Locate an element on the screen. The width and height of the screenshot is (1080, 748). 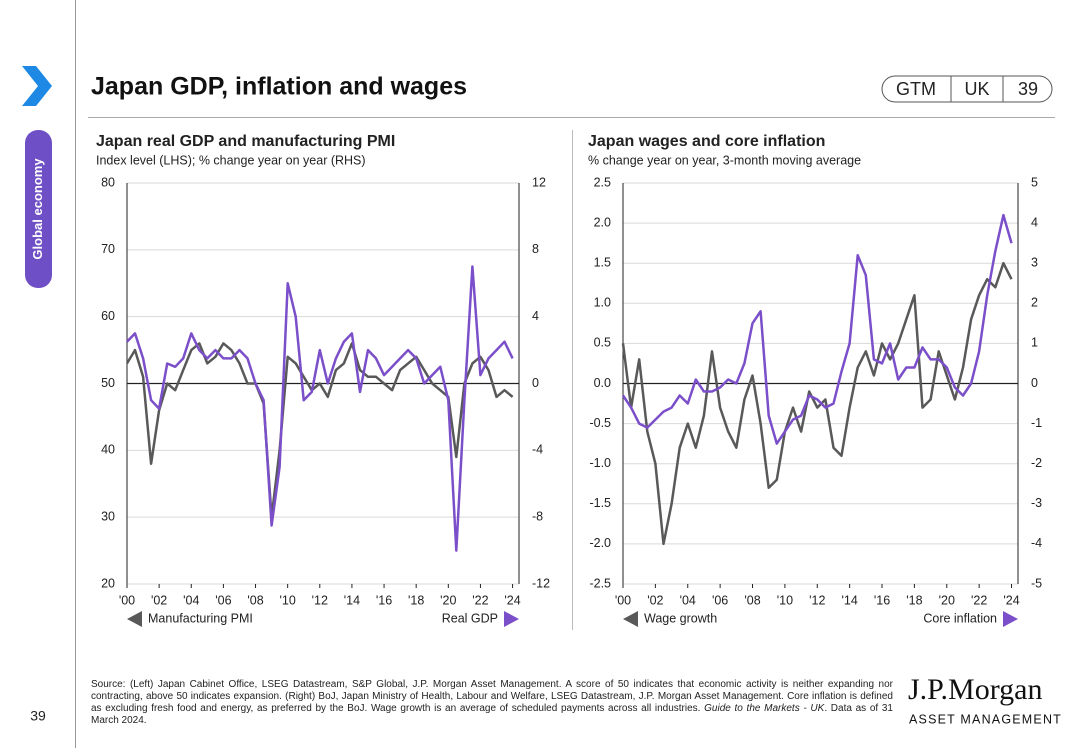
legend-label: Manufacturing PMI is located at coordinates (200, 618).